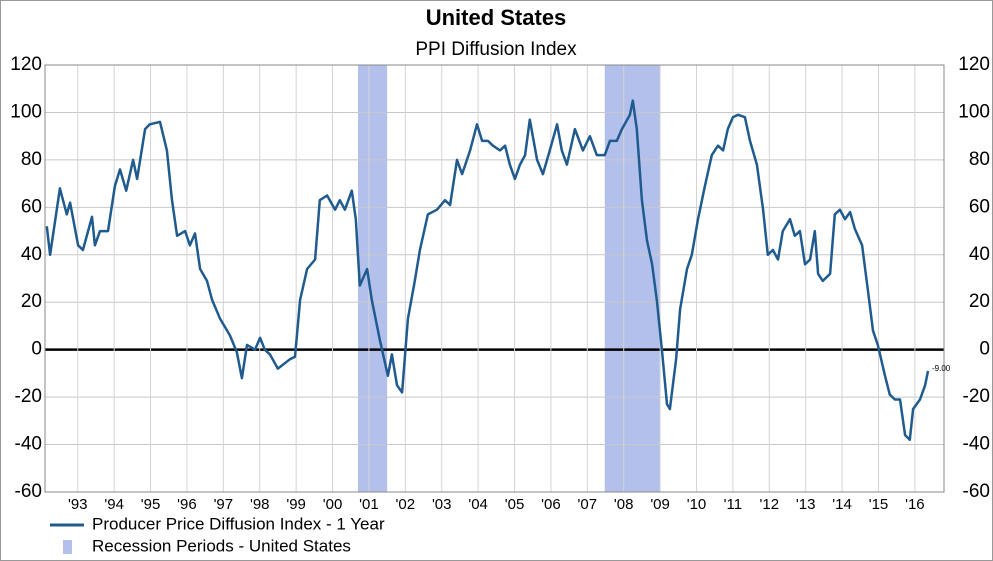 The height and width of the screenshot is (561, 993). What do you see at coordinates (496, 17) in the screenshot?
I see `chart-title: United States` at bounding box center [496, 17].